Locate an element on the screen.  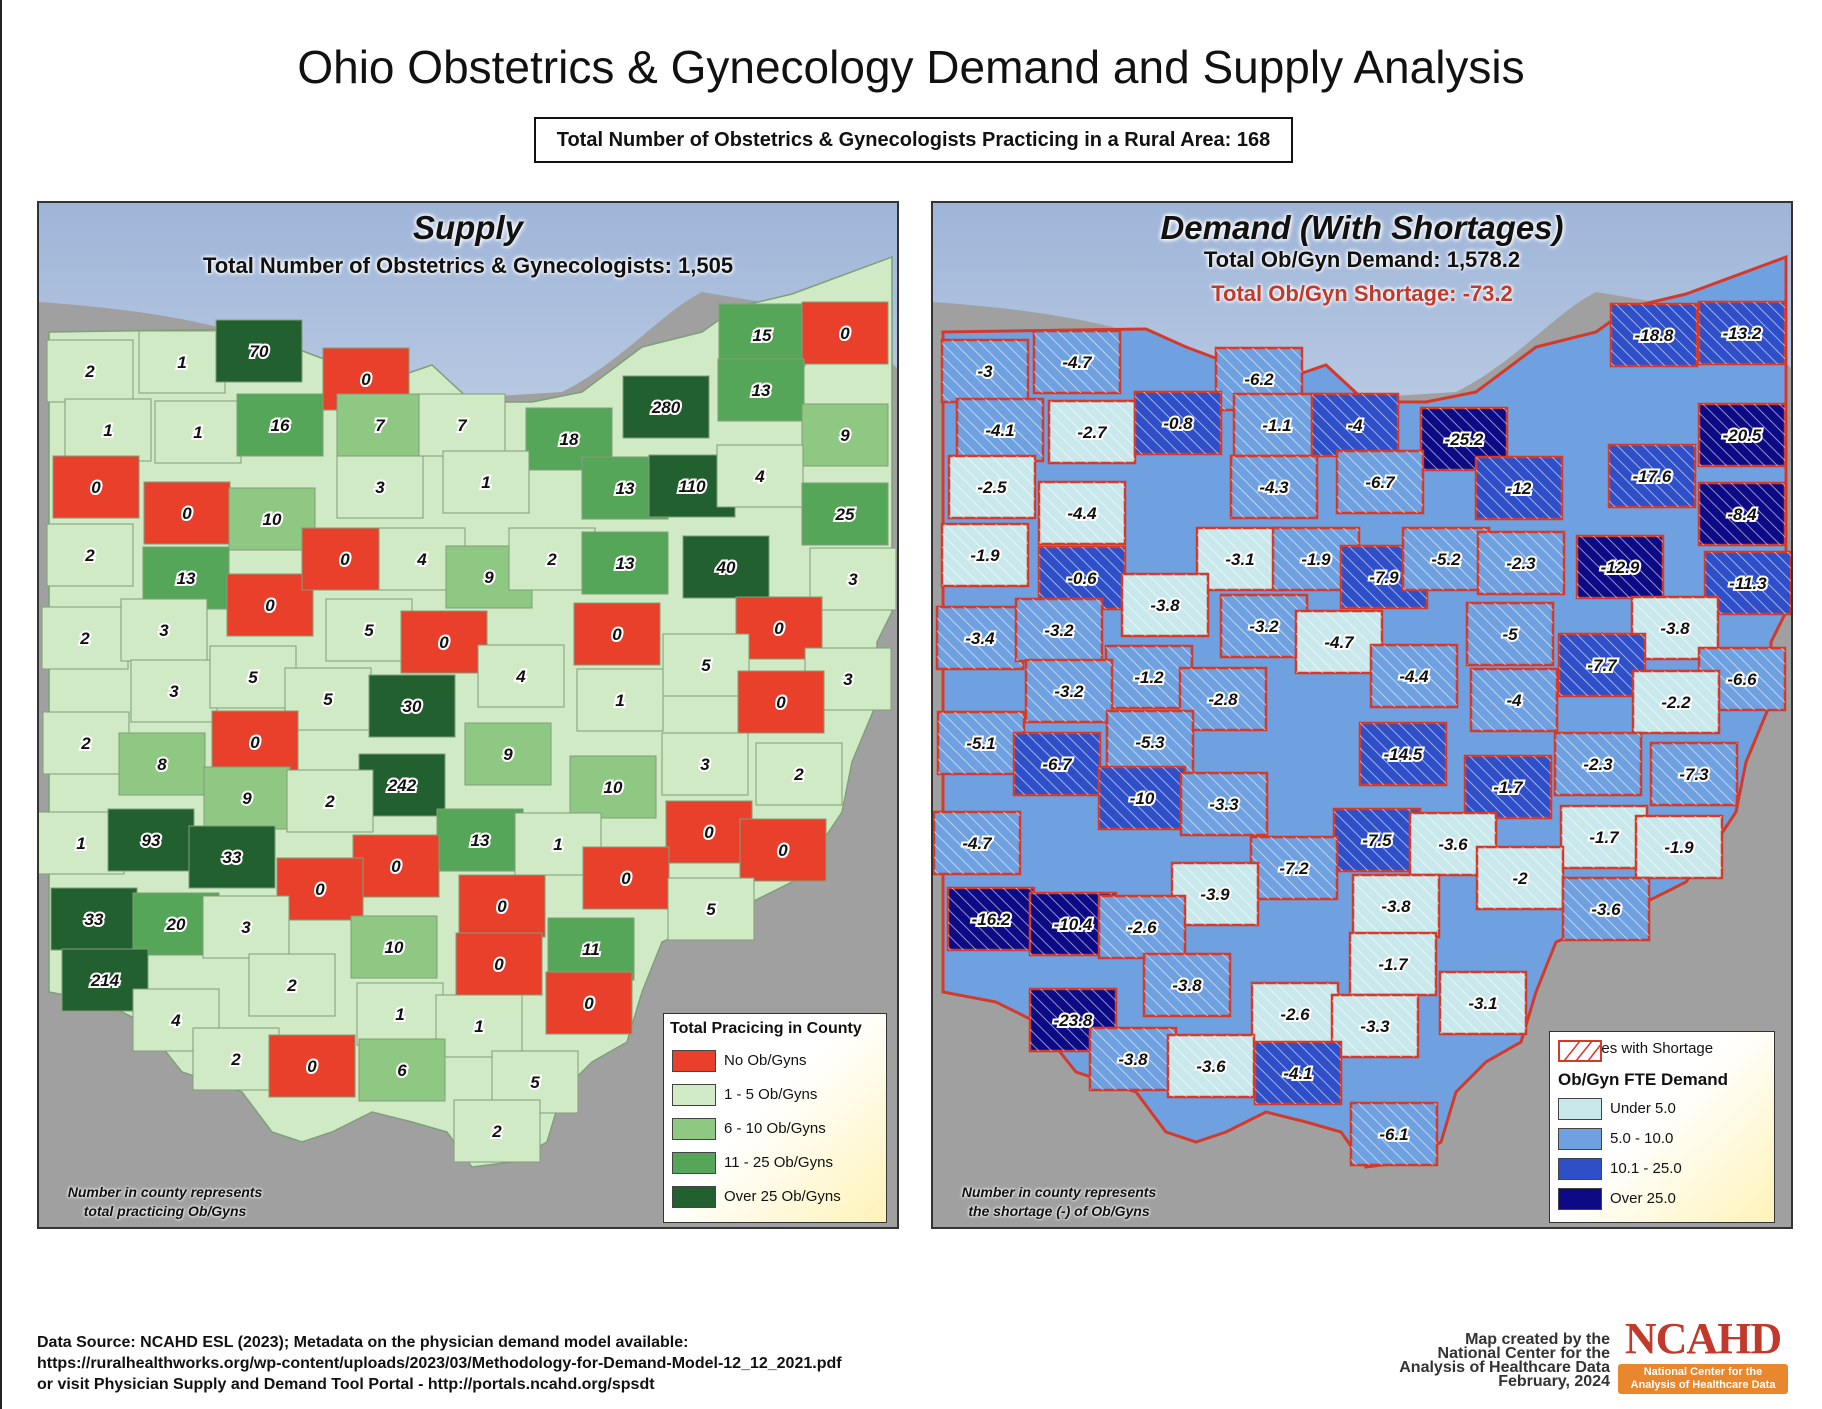
county-value-label: -23.8 is located at coordinates (1073, 1020).